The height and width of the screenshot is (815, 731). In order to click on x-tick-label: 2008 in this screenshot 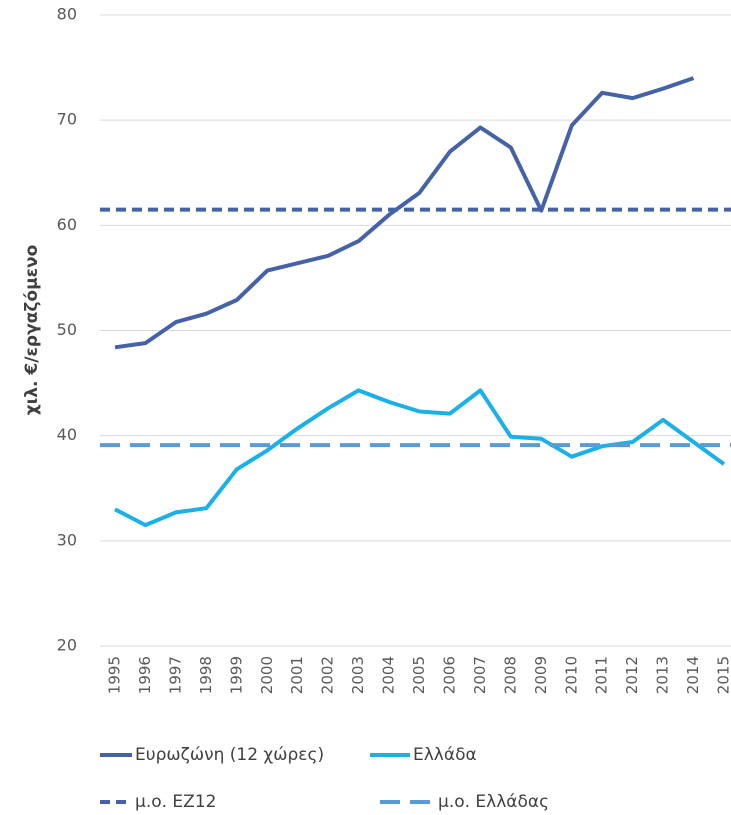, I will do `click(510, 675)`.